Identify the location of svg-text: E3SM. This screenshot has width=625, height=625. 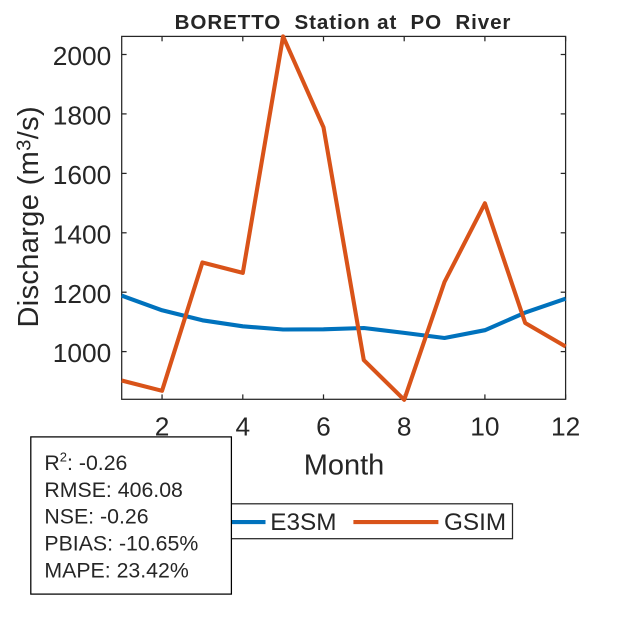
(303, 522).